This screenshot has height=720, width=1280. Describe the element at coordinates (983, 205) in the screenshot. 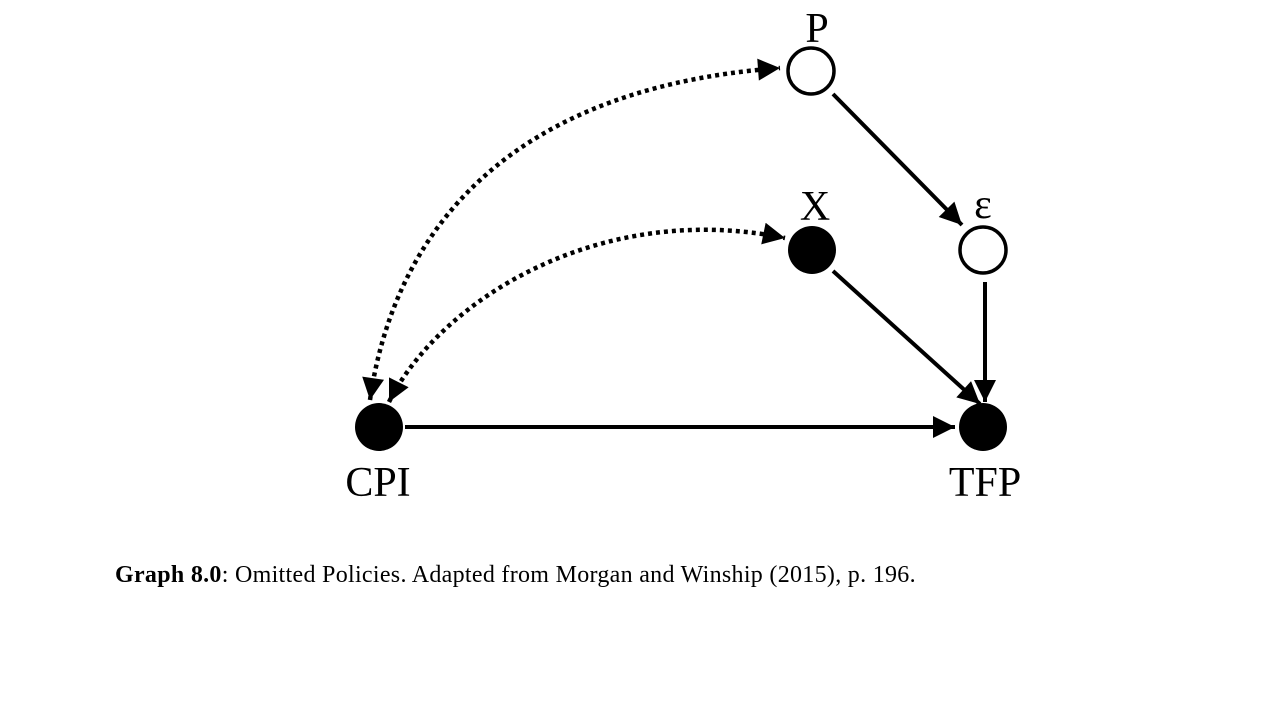

I see `node-label-epsilon: ε` at that location.